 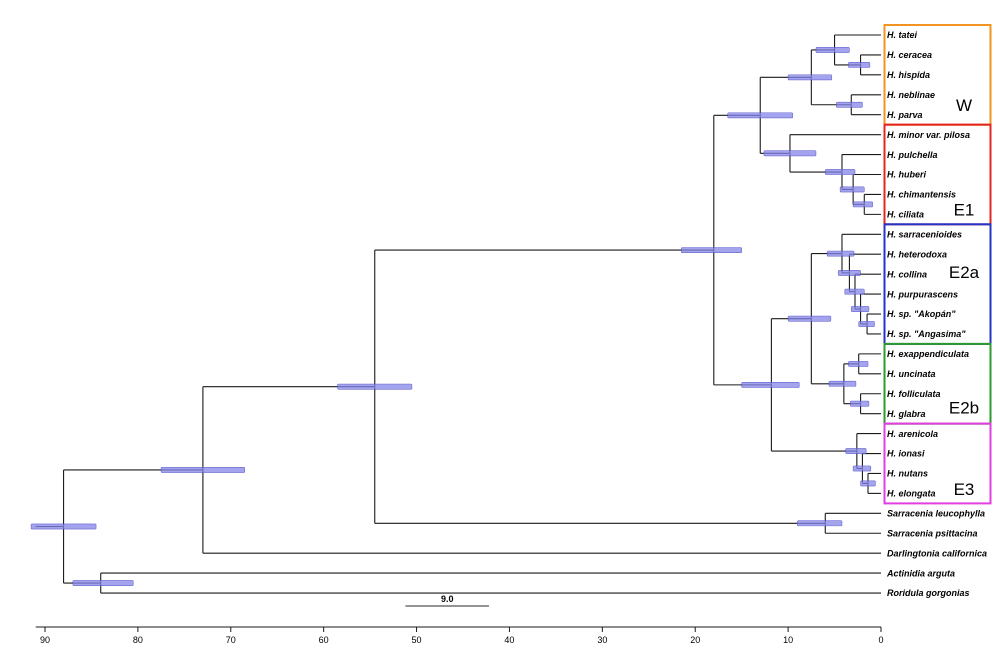 I want to click on tip-label: H. neblinae, so click(x=911, y=95).